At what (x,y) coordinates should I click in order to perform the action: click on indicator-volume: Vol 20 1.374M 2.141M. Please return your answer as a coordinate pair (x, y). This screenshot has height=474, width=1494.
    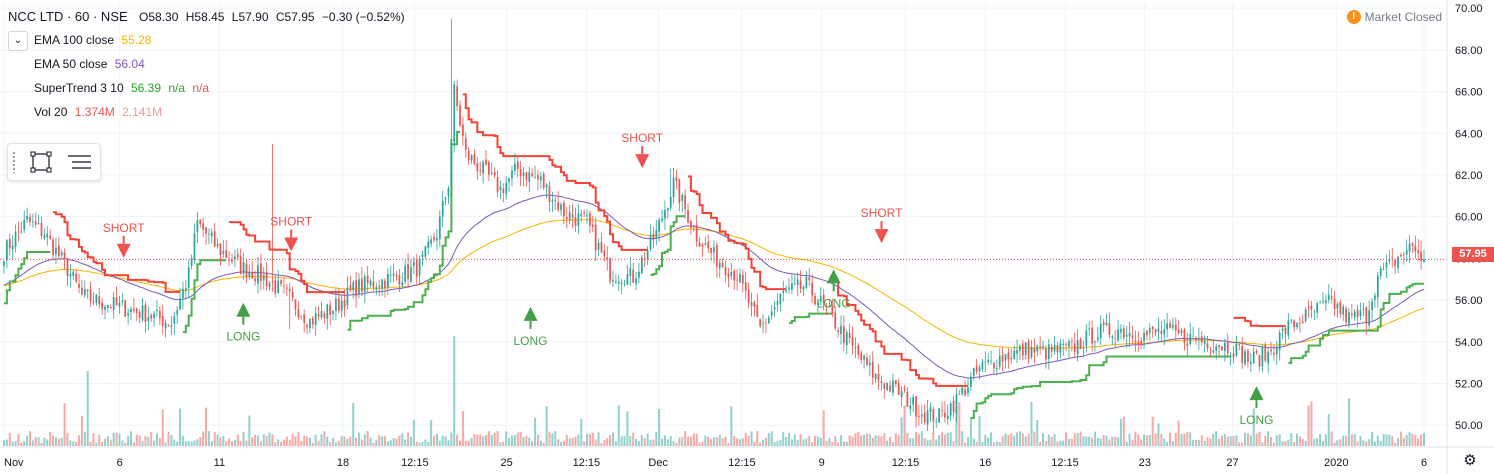
    Looking at the image, I should click on (98, 112).